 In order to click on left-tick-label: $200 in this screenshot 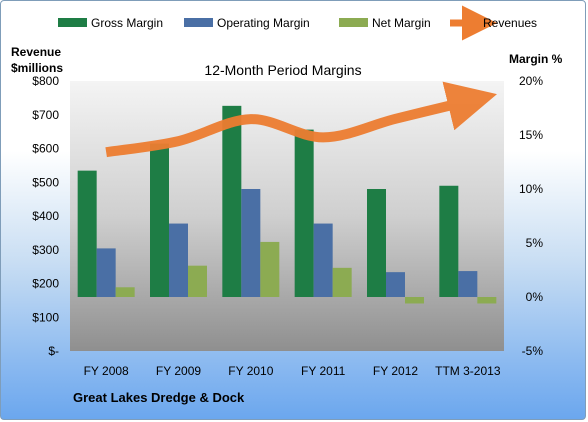, I will do `click(45, 284)`.